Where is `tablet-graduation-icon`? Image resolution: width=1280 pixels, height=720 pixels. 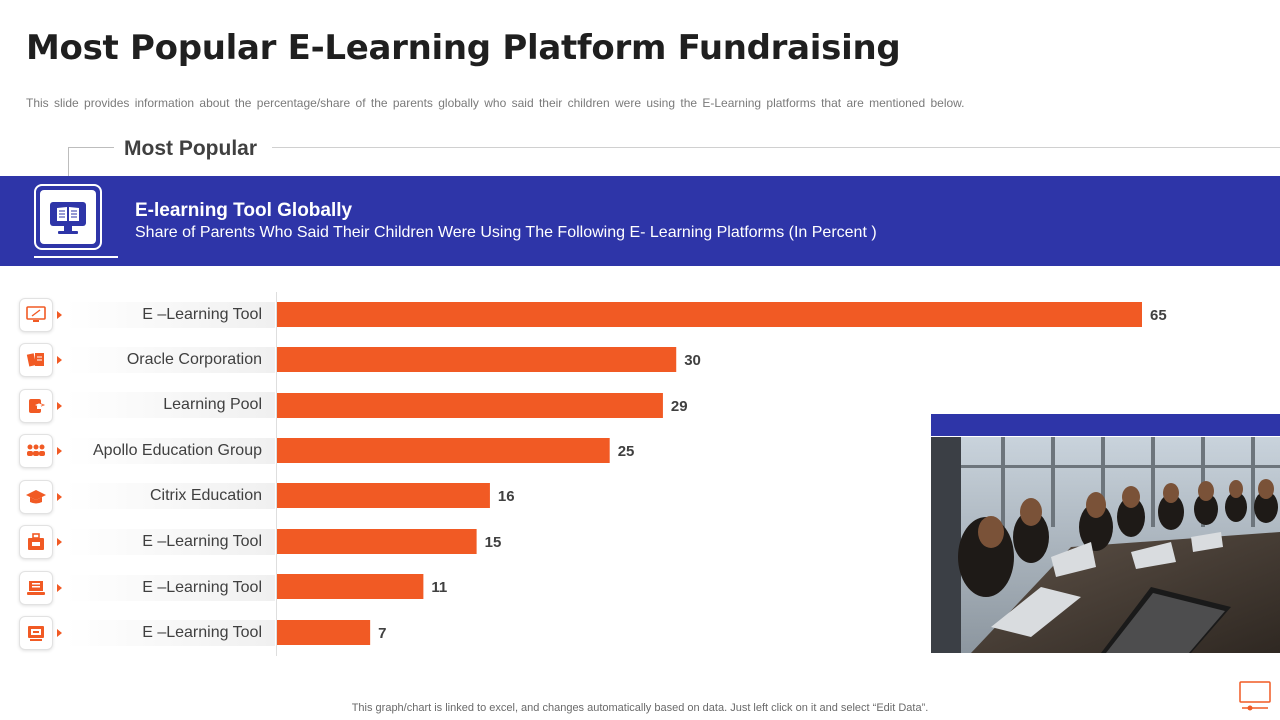
tablet-graduation-icon is located at coordinates (36, 406).